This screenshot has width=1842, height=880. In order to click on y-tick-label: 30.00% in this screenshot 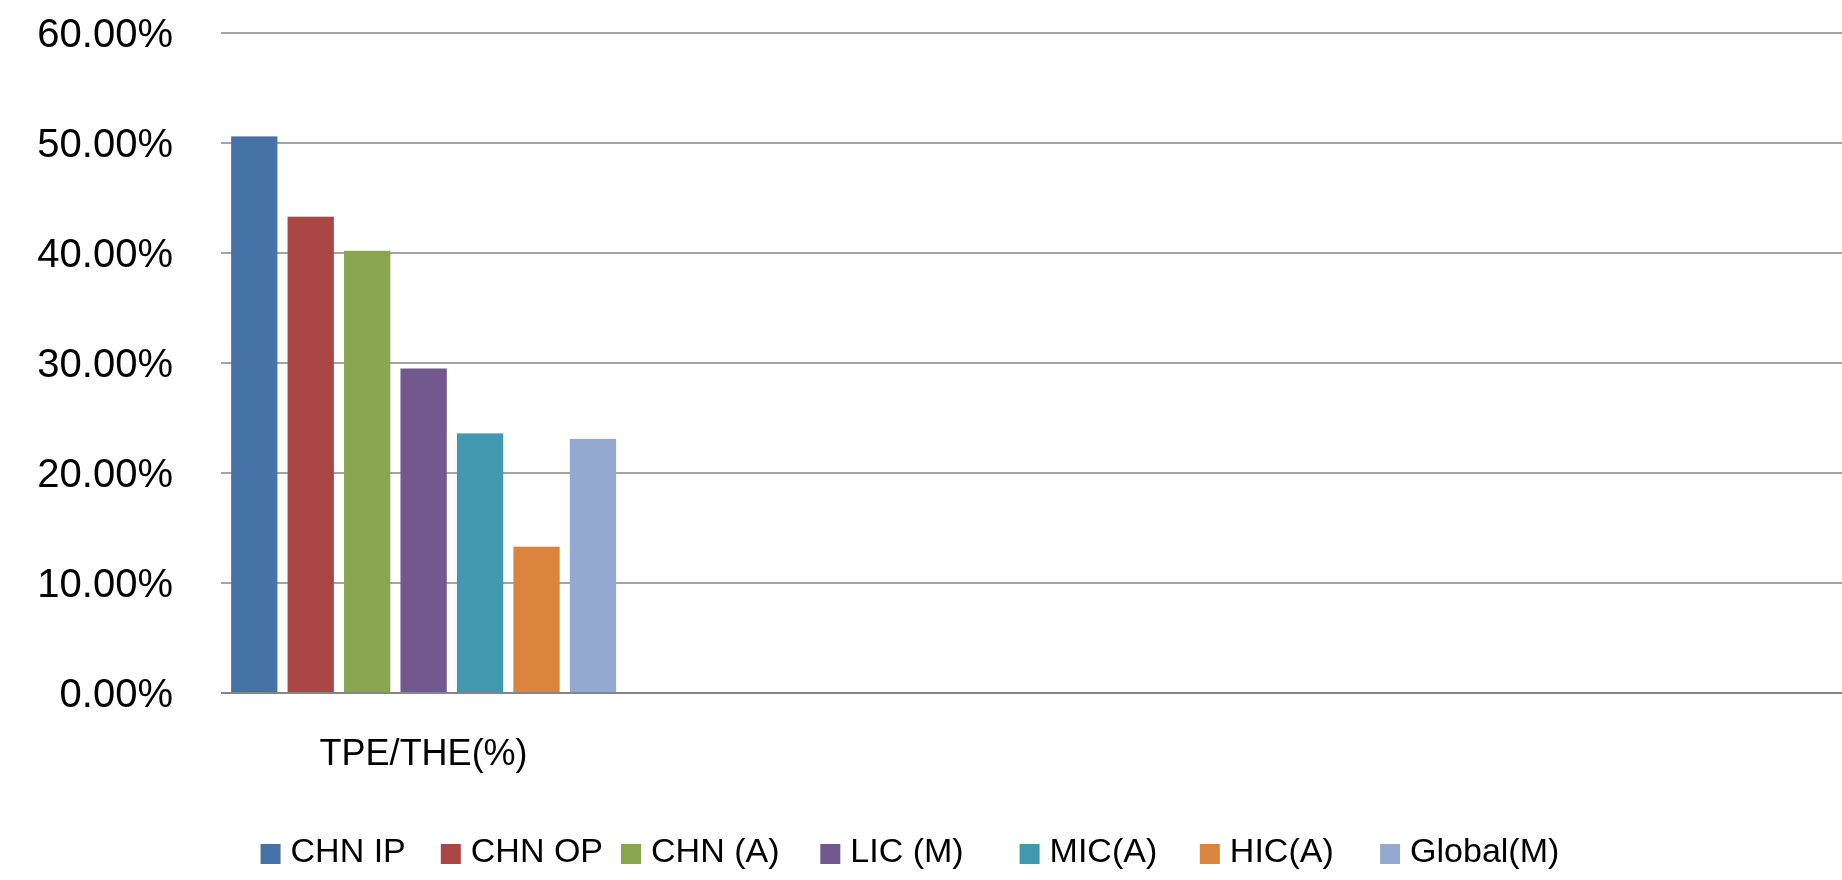, I will do `click(105, 363)`.